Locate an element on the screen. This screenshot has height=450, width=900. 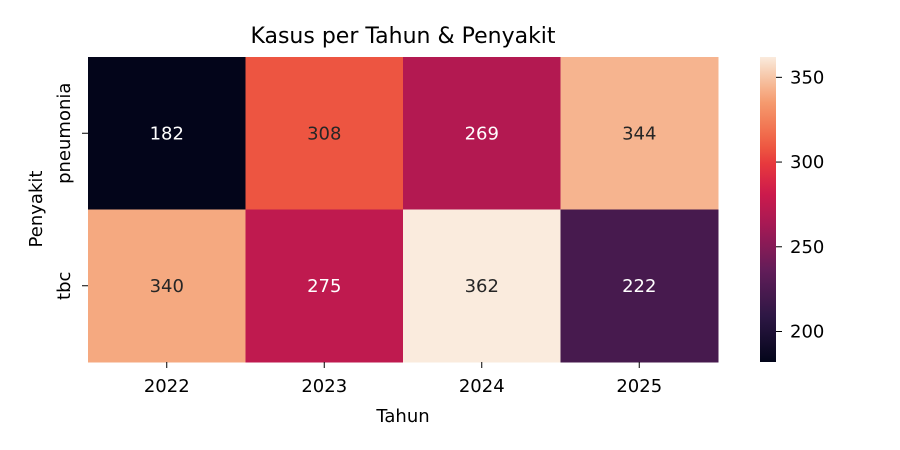
chart-title: Kasus per Tahun & Penyakit is located at coordinates (402, 36).